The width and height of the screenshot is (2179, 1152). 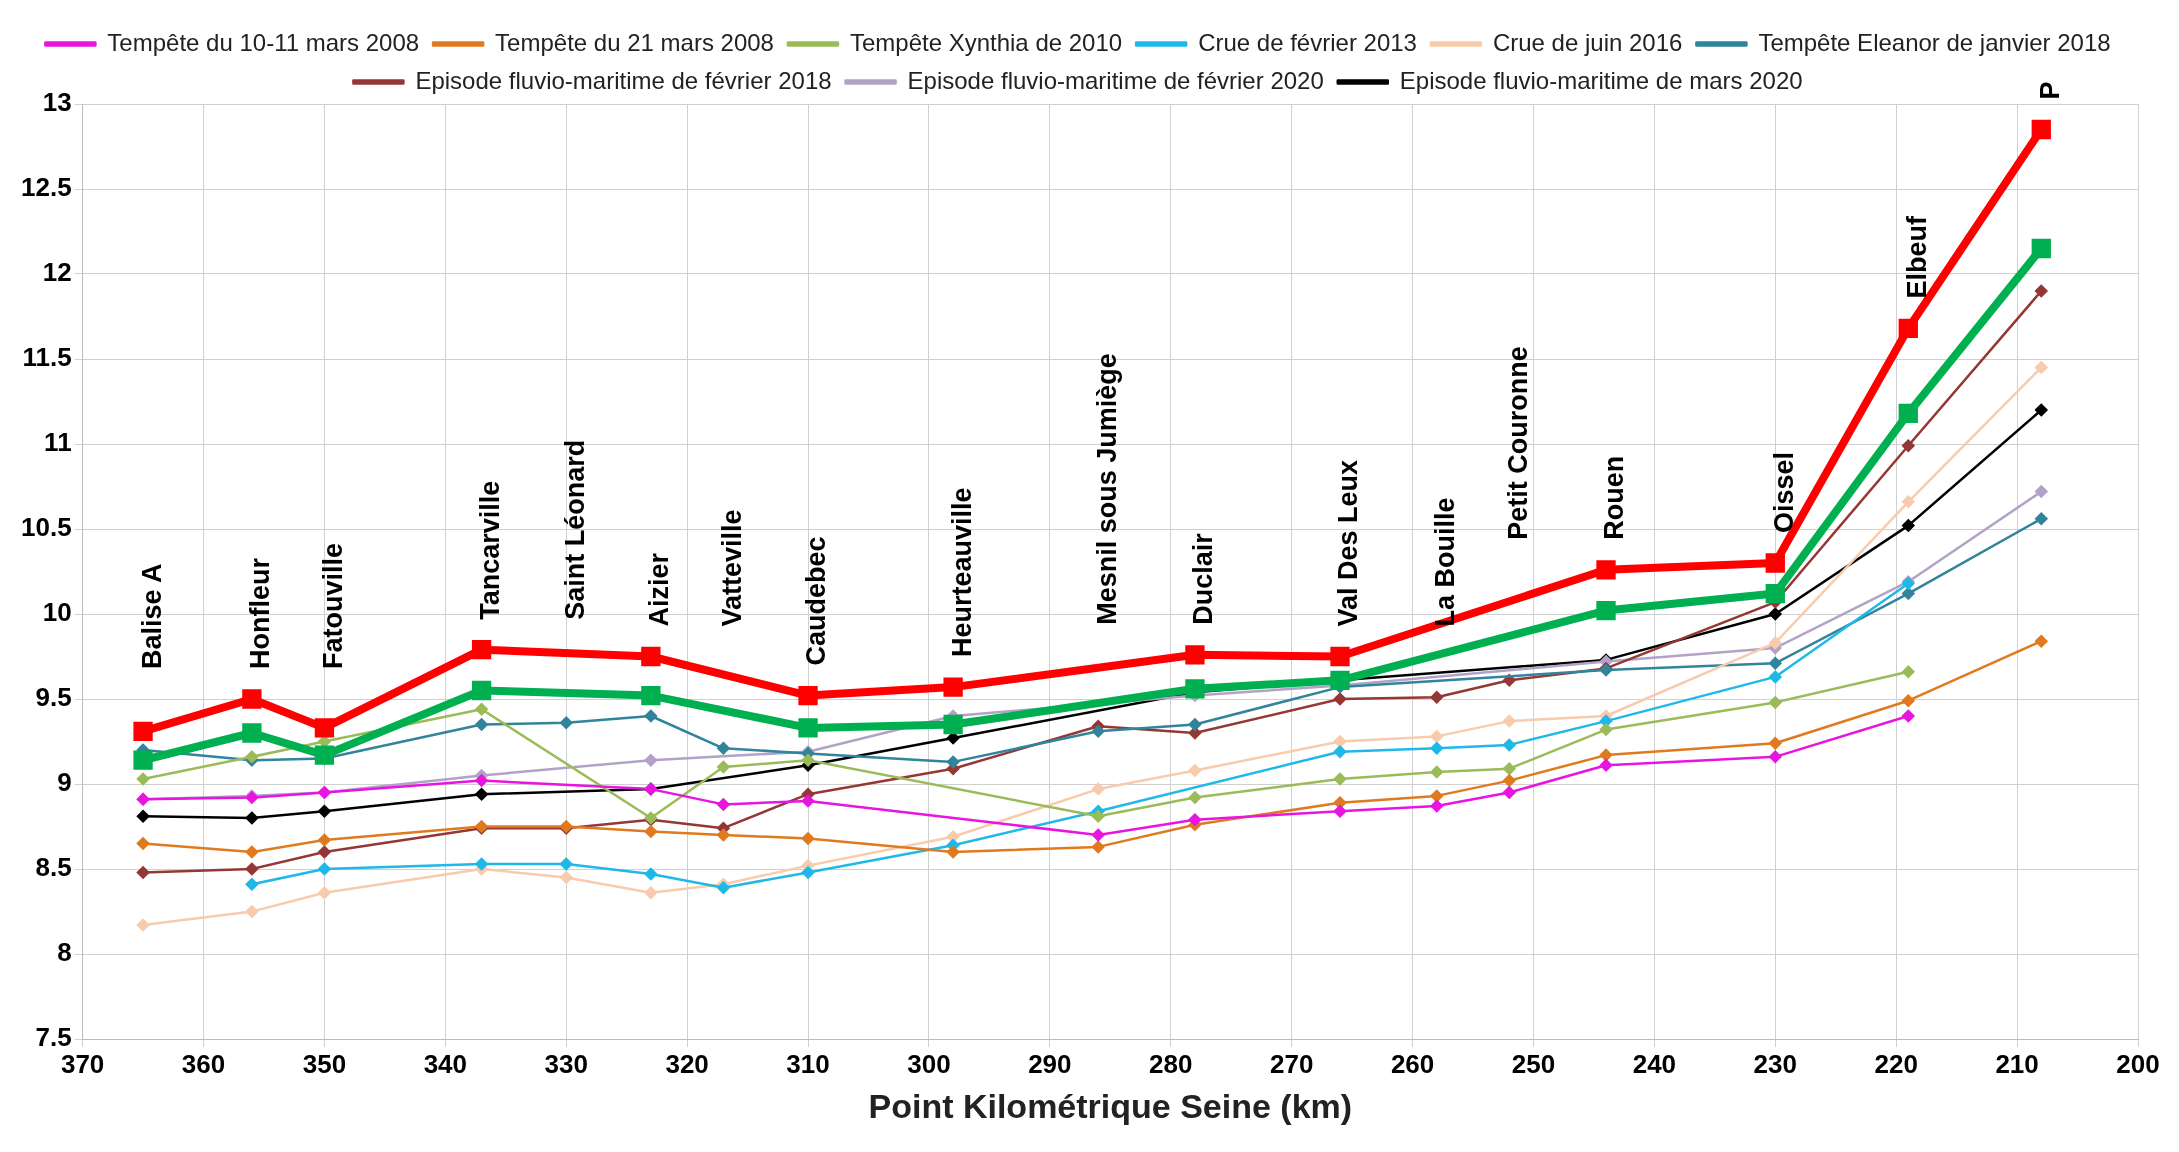 What do you see at coordinates (46, 527) in the screenshot?
I see `y-tick-label: 10.5` at bounding box center [46, 527].